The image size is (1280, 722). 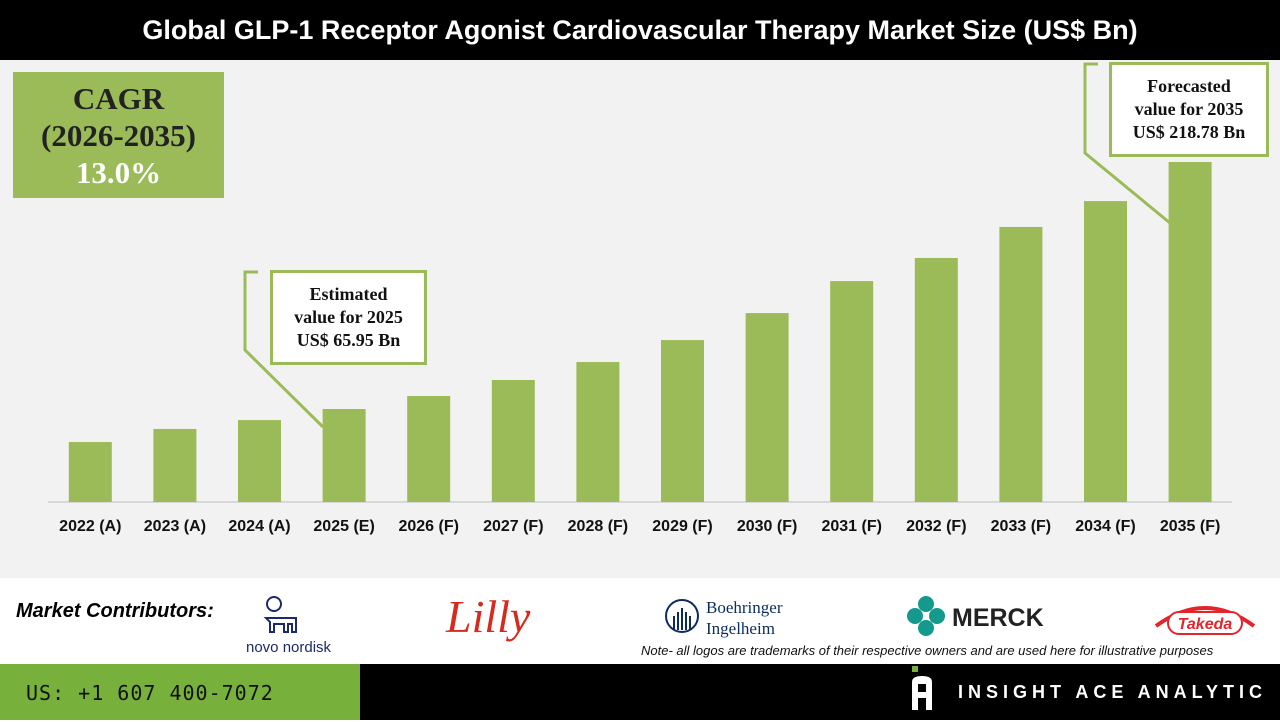 I want to click on svg-text: novo nordisk, so click(x=289, y=646).